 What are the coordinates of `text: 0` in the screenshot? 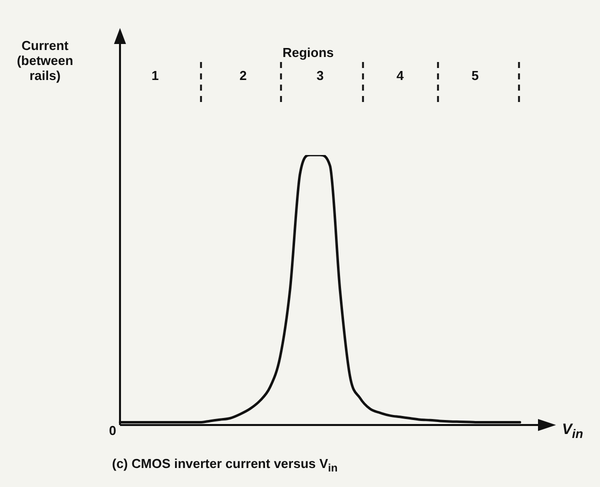 It's located at (112, 430).